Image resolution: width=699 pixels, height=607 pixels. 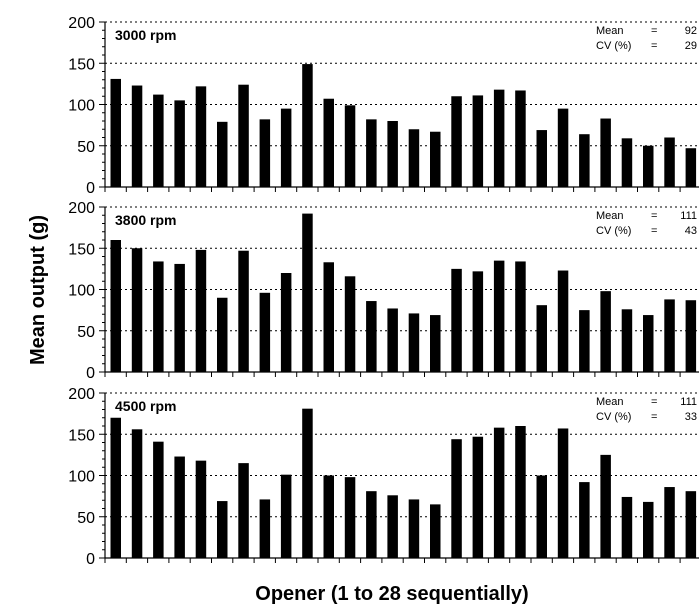 What do you see at coordinates (691, 46) in the screenshot?
I see `cv-value: 29` at bounding box center [691, 46].